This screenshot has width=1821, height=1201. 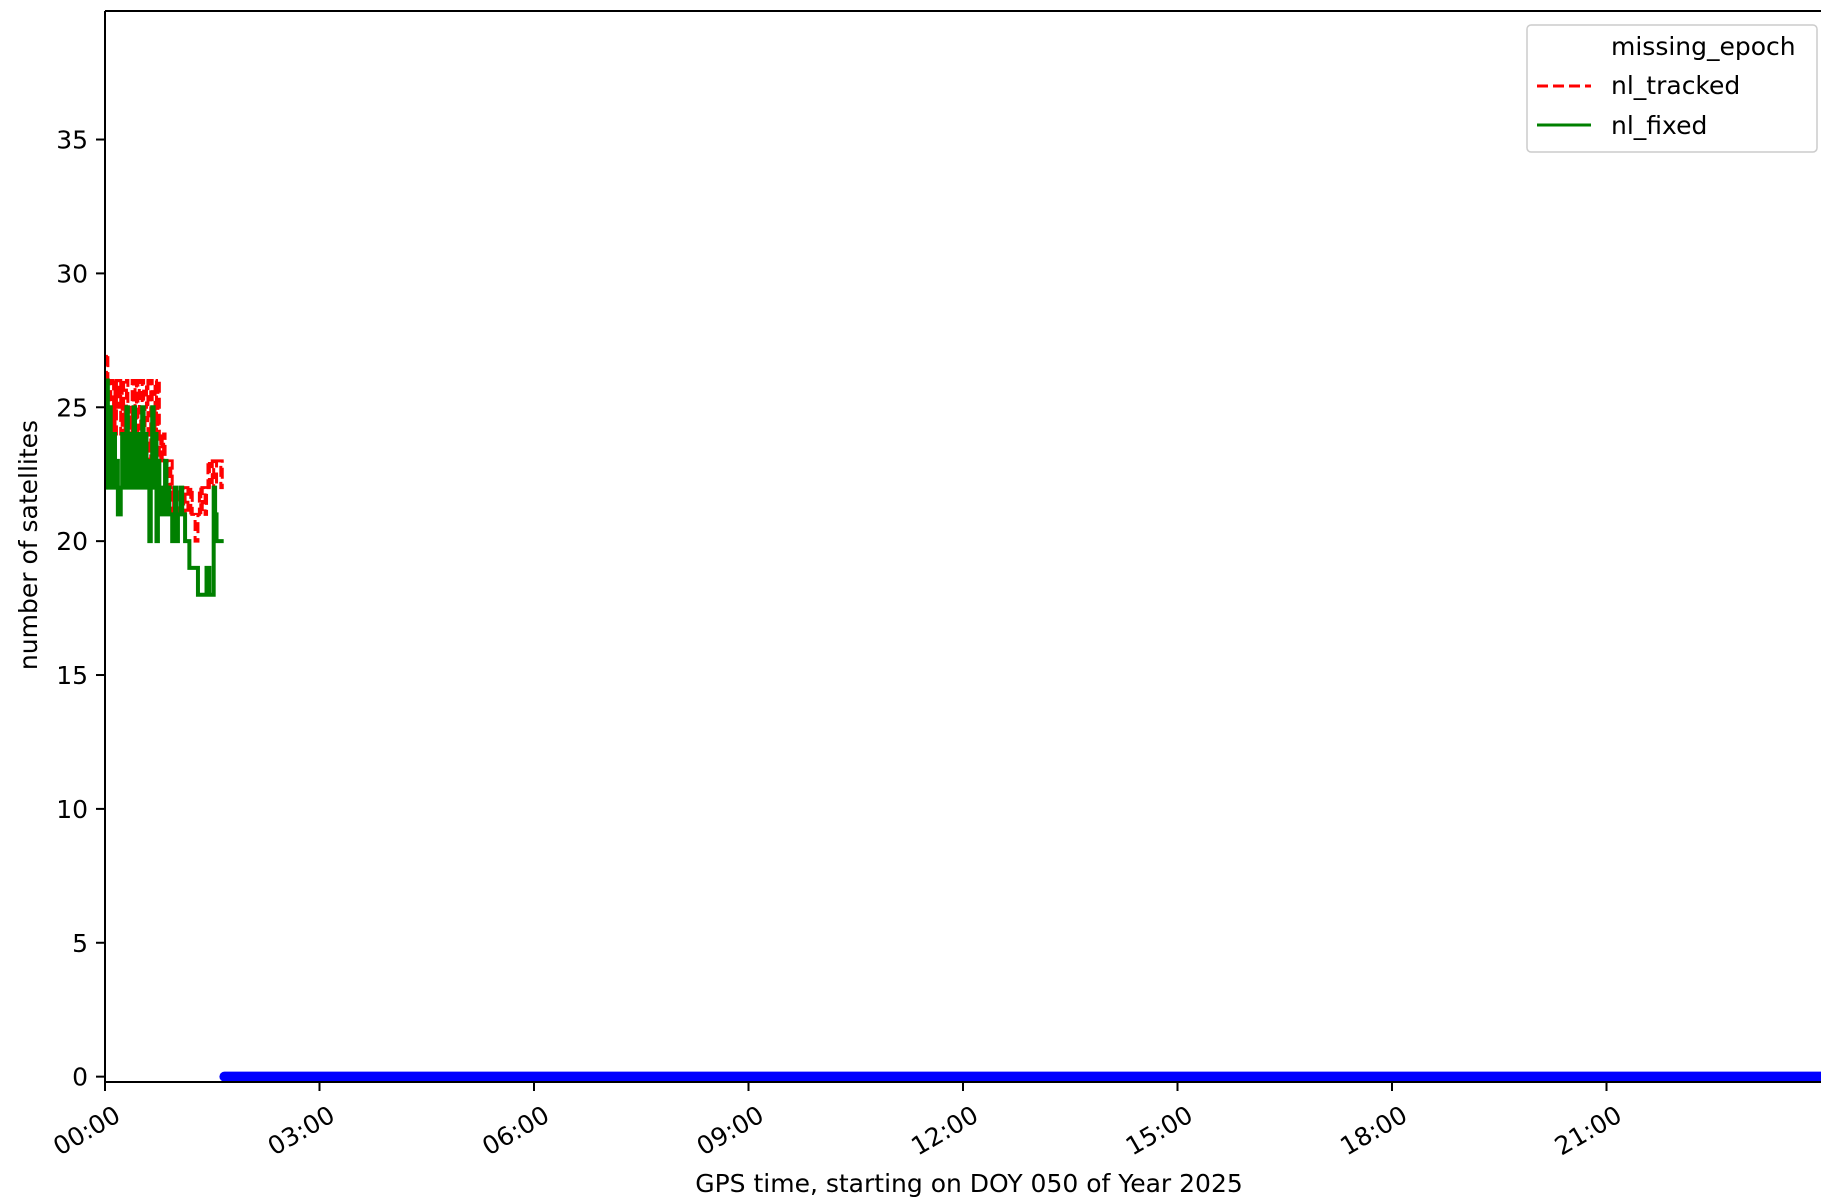 What do you see at coordinates (80, 1077) in the screenshot?
I see `y-tick-label: 0` at bounding box center [80, 1077].